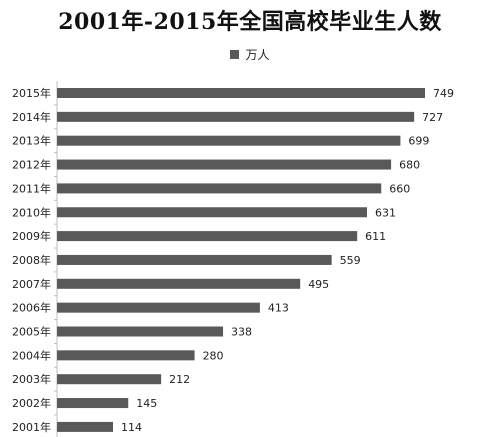 Image resolution: width=500 pixels, height=437 pixels. What do you see at coordinates (31, 188) in the screenshot?
I see `y-tick-label: 2011年` at bounding box center [31, 188].